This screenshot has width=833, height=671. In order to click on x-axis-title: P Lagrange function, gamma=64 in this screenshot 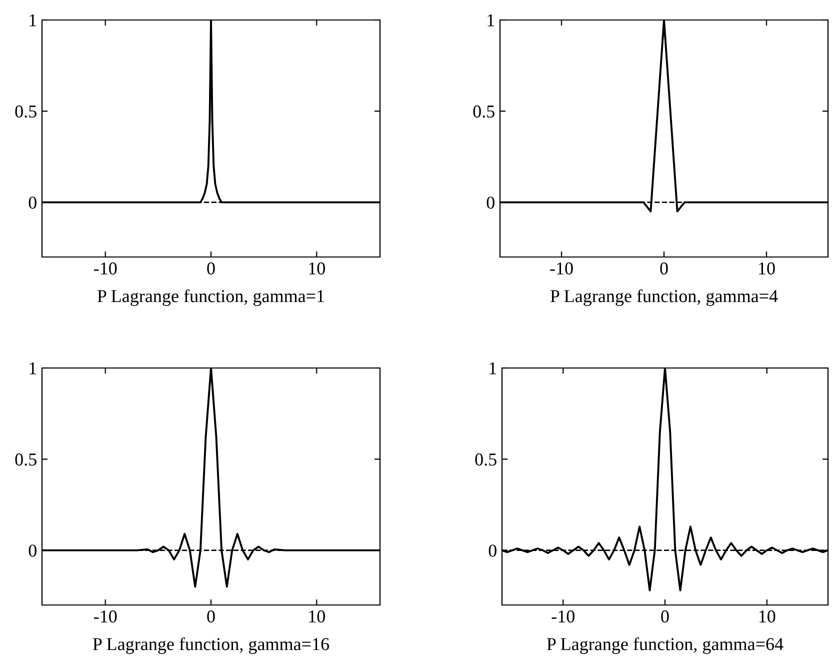, I will do `click(665, 645)`.